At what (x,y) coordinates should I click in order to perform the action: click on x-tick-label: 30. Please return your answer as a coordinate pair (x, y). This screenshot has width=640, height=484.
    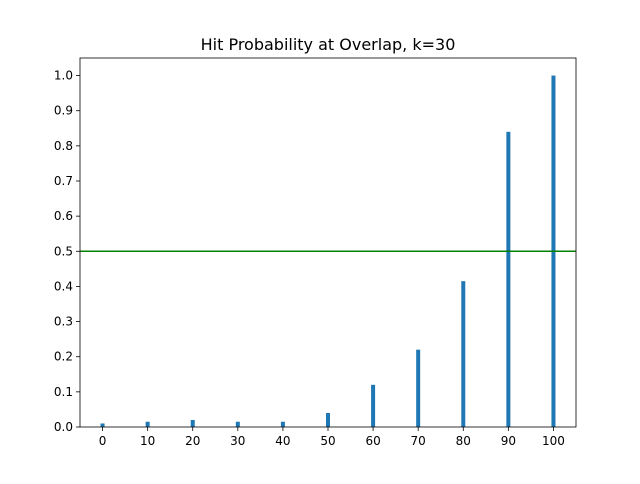
    Looking at the image, I should click on (237, 441).